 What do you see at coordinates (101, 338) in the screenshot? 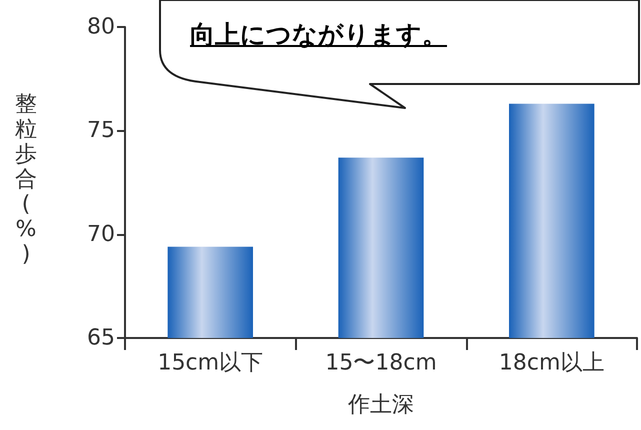
I see `y-tick-label: 65` at bounding box center [101, 338].